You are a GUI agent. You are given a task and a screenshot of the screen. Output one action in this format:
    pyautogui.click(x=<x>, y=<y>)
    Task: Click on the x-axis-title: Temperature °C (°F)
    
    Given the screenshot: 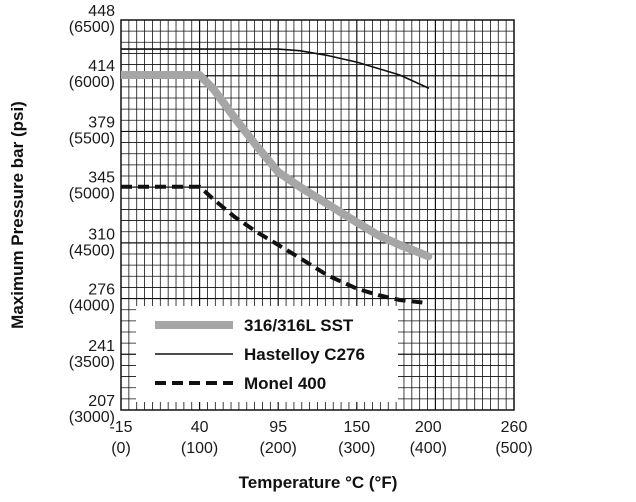 What is the action you would take?
    pyautogui.click(x=318, y=482)
    